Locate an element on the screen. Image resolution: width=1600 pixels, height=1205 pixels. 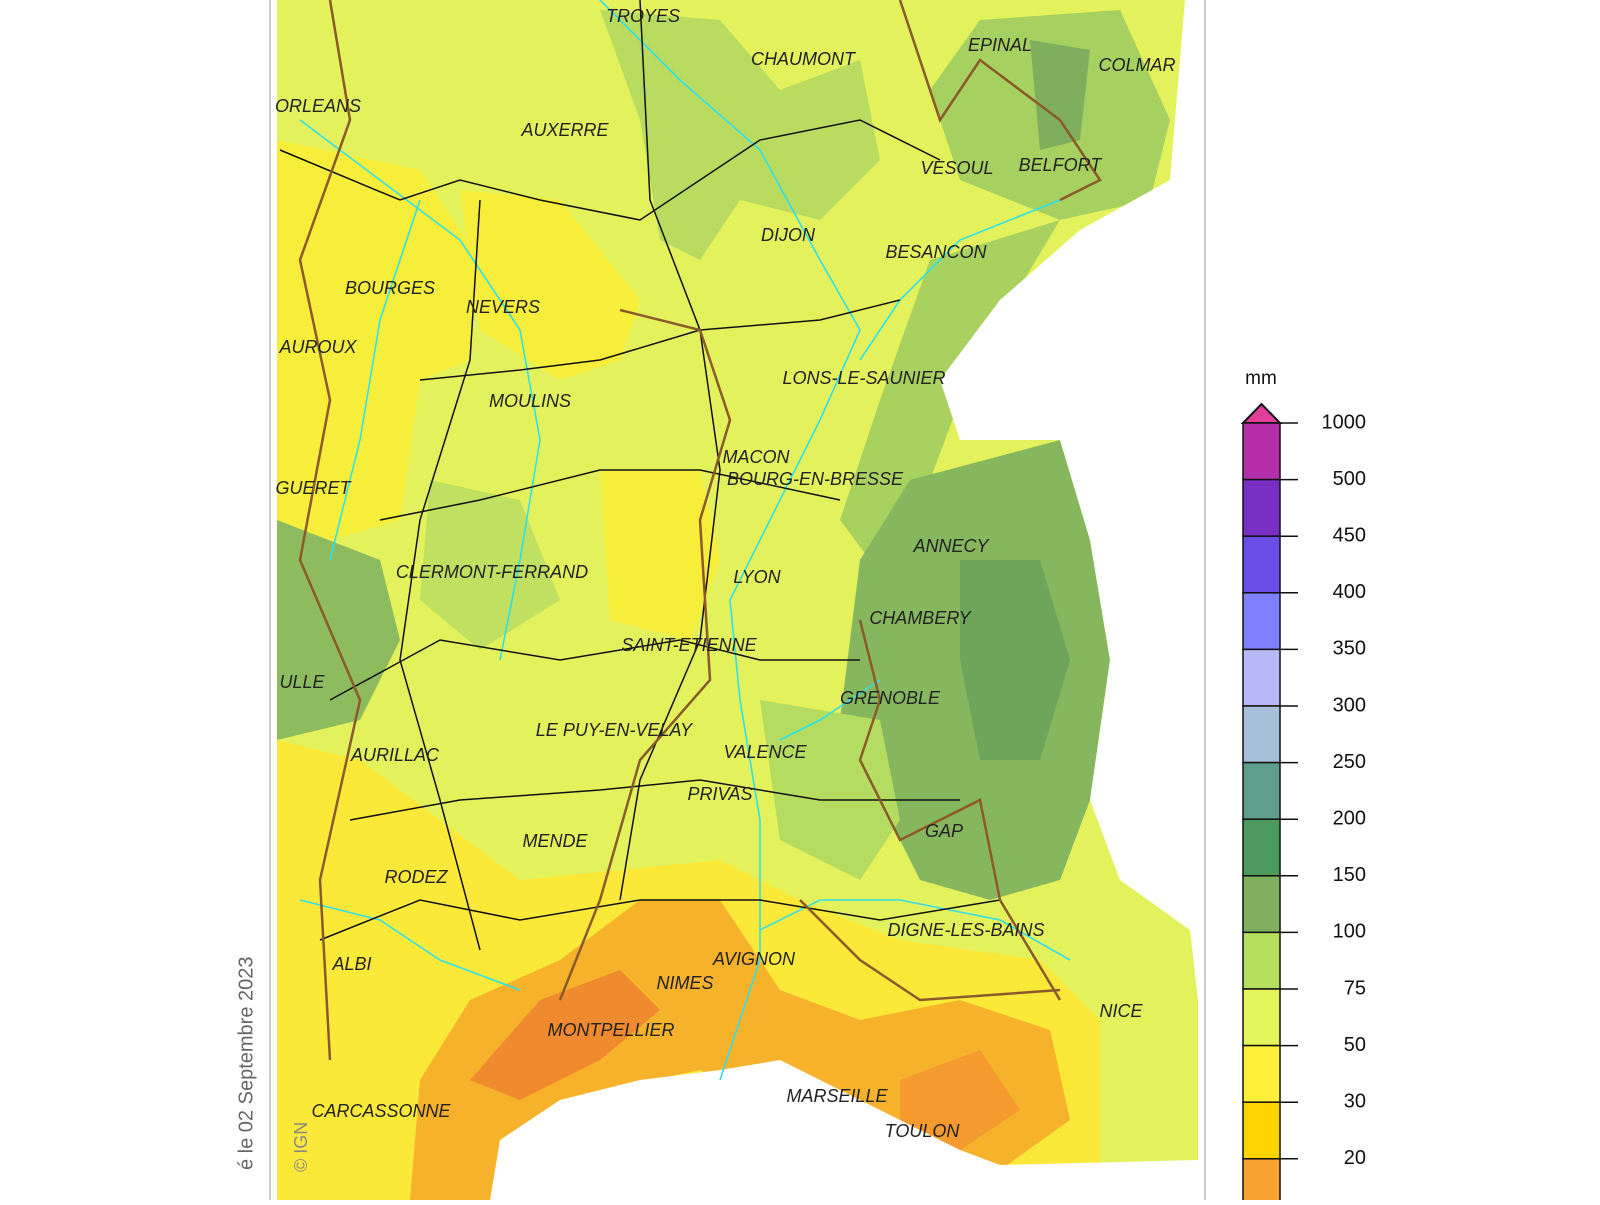
city-label: VESOUL is located at coordinates (956, 168).